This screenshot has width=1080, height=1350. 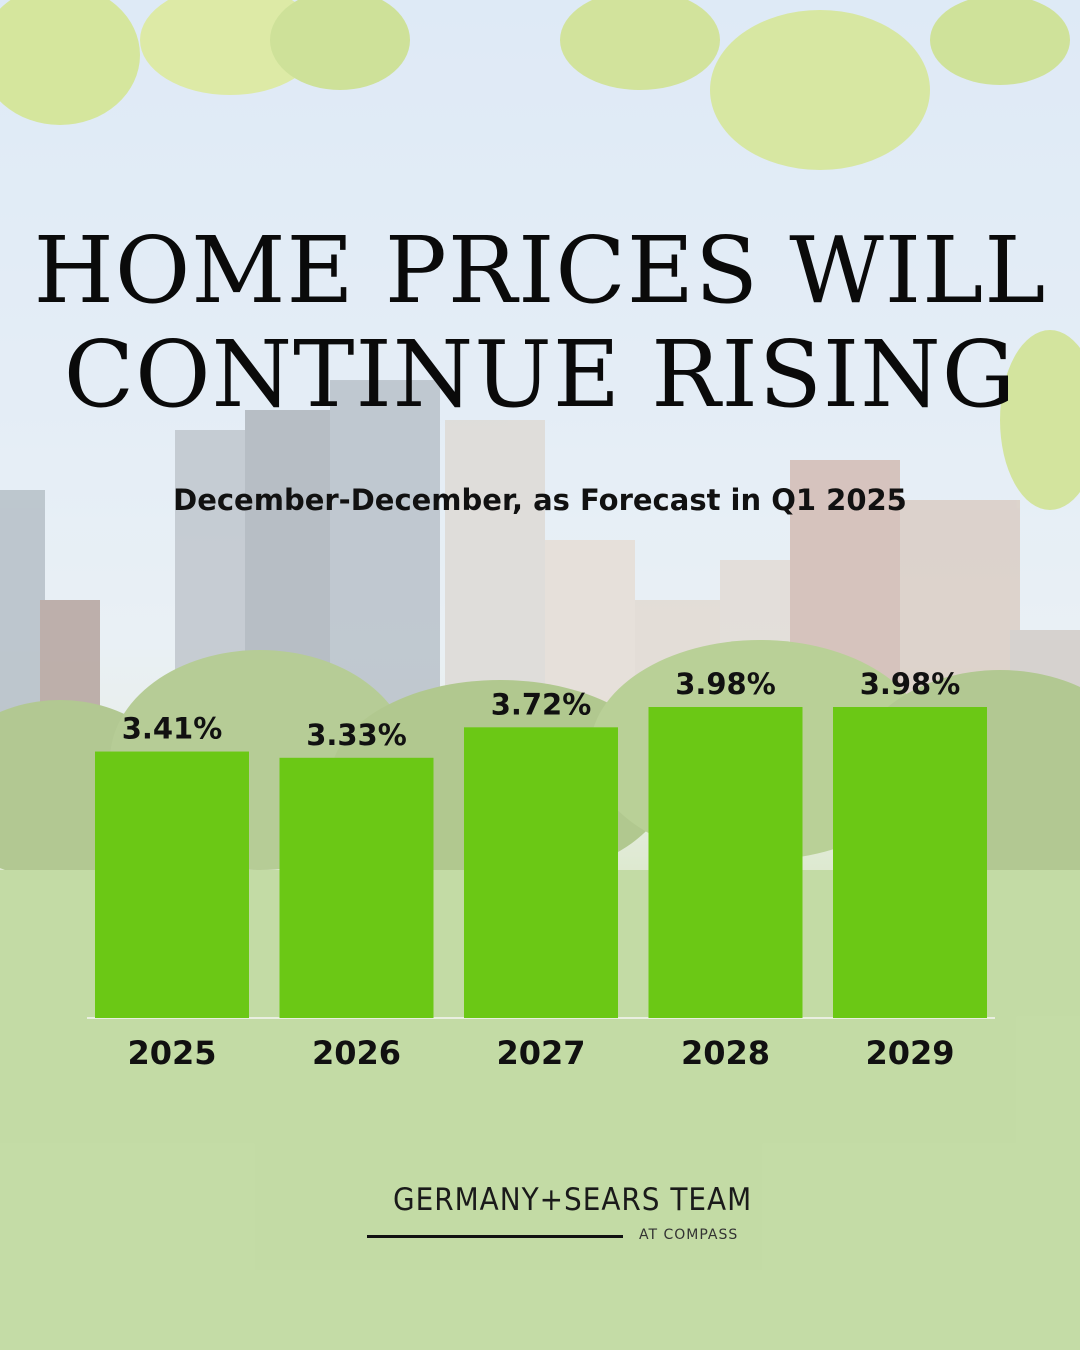 What do you see at coordinates (910, 684) in the screenshot?
I see `value-label-2029: 3.98%` at bounding box center [910, 684].